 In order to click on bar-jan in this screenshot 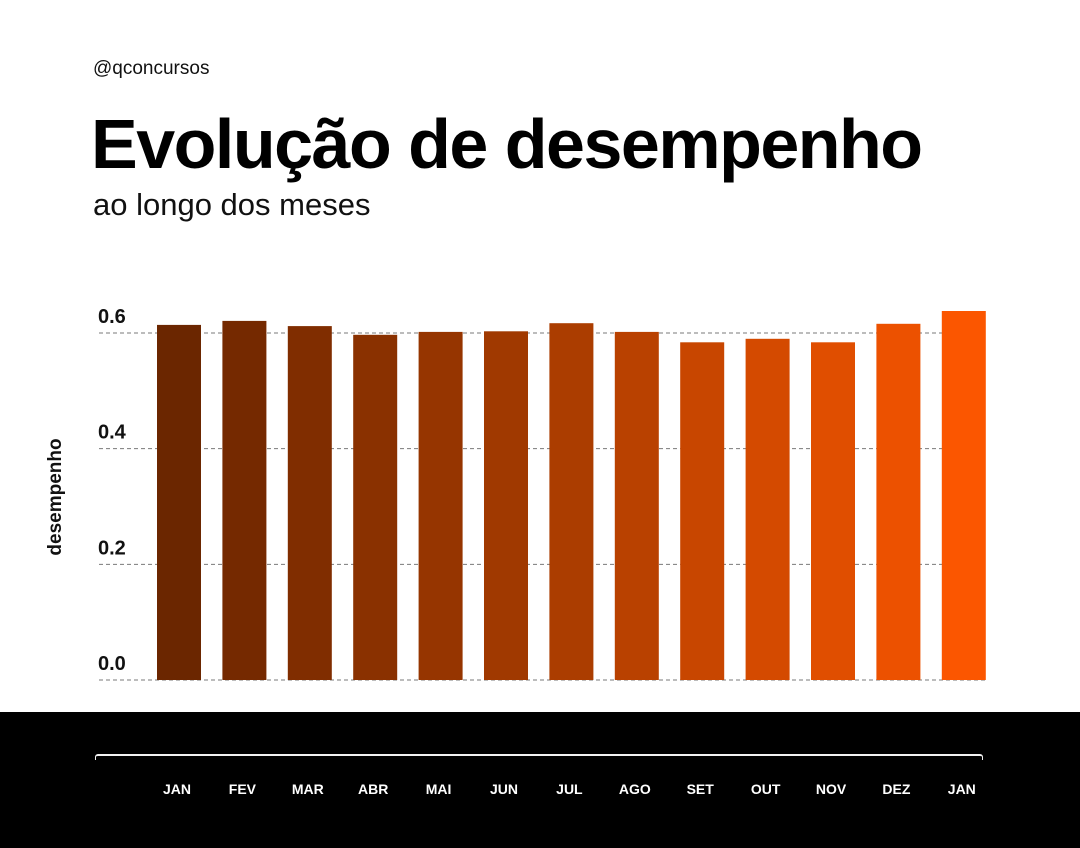, I will do `click(179, 502)`.